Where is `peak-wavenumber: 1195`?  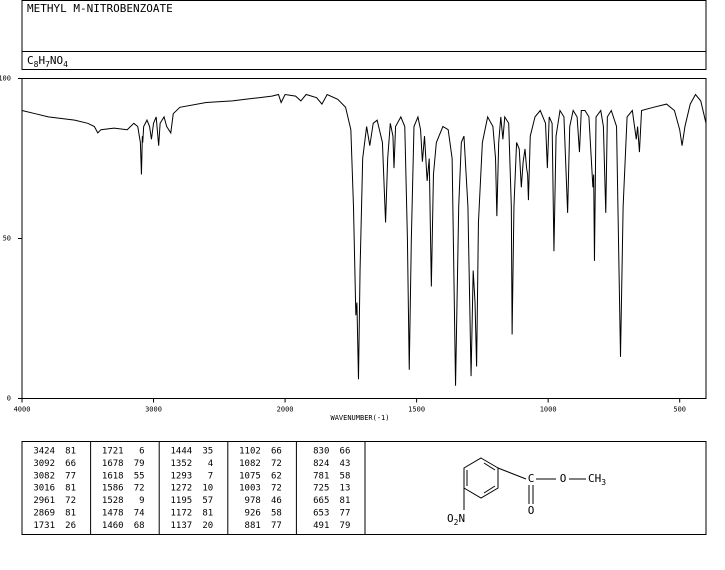
peak-wavenumber: 1195 is located at coordinates (182, 501).